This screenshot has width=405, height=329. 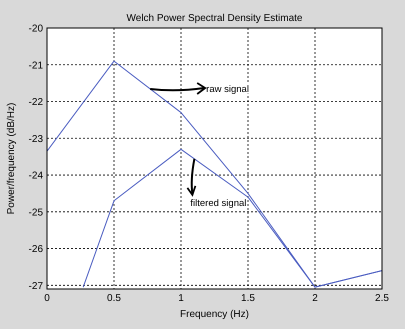 I want to click on x-tick-label: 1, so click(x=181, y=298).